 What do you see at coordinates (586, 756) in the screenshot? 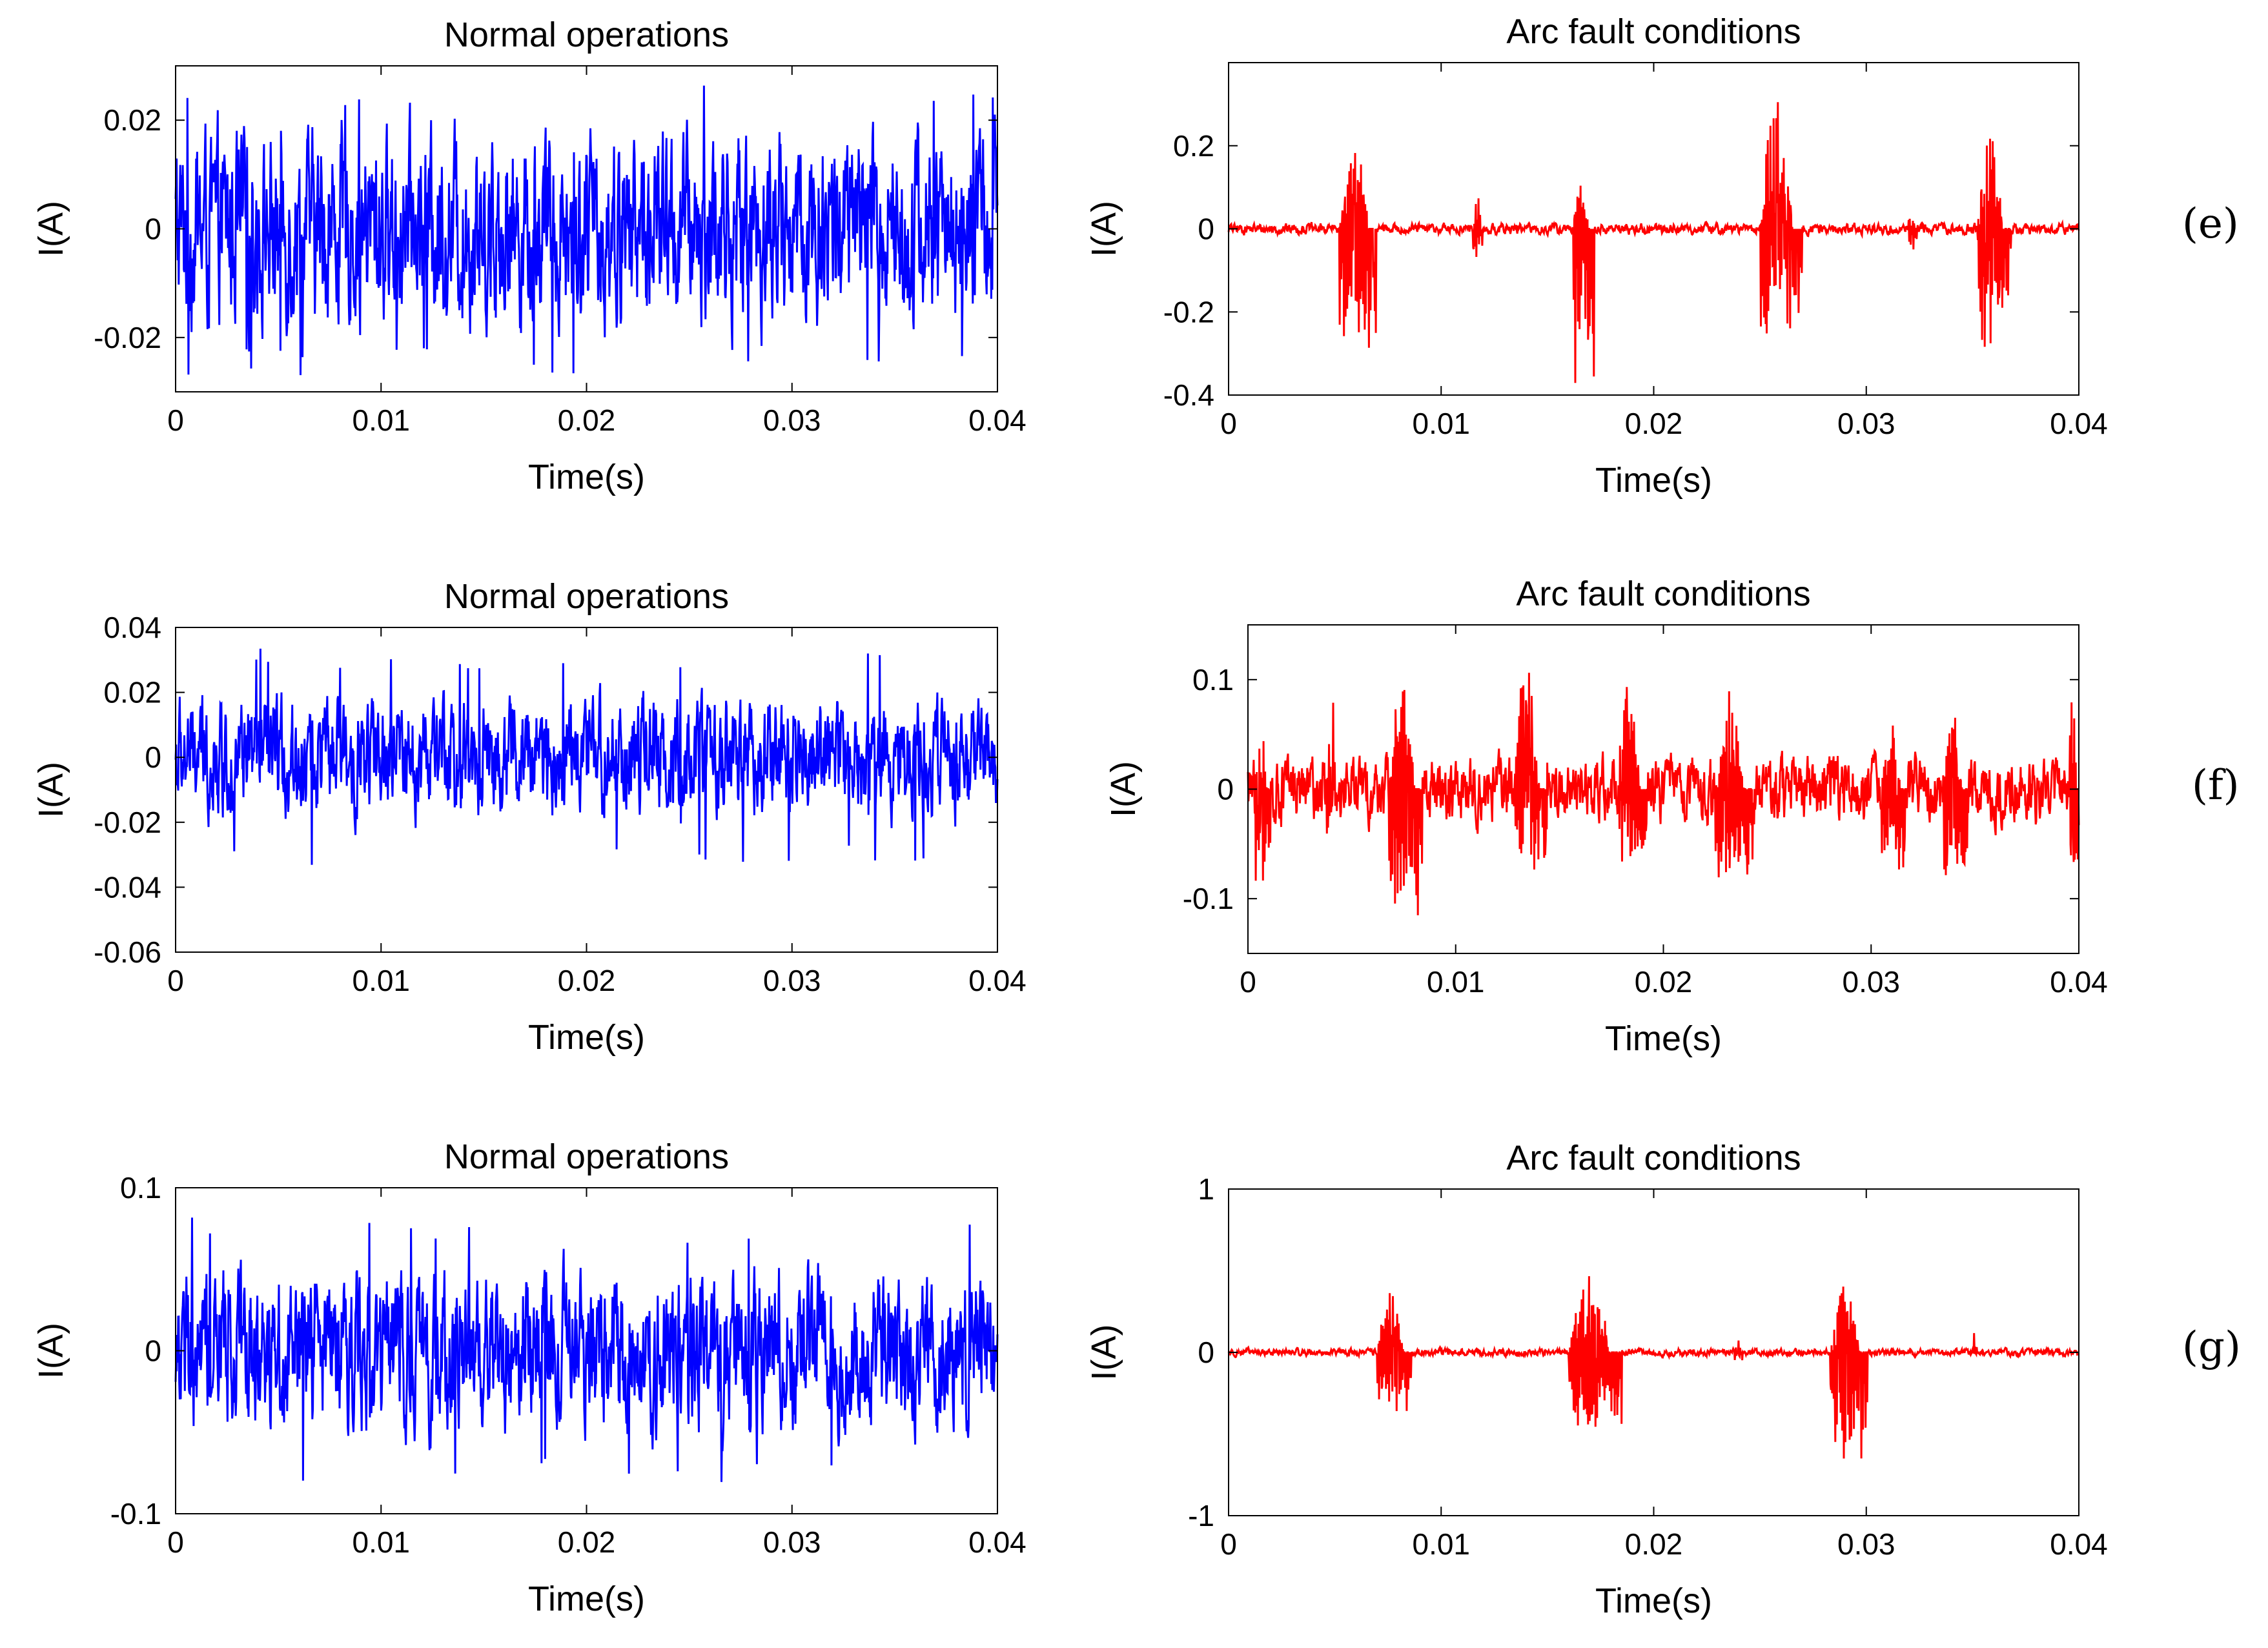
I see `series-line-f-normal` at bounding box center [586, 756].